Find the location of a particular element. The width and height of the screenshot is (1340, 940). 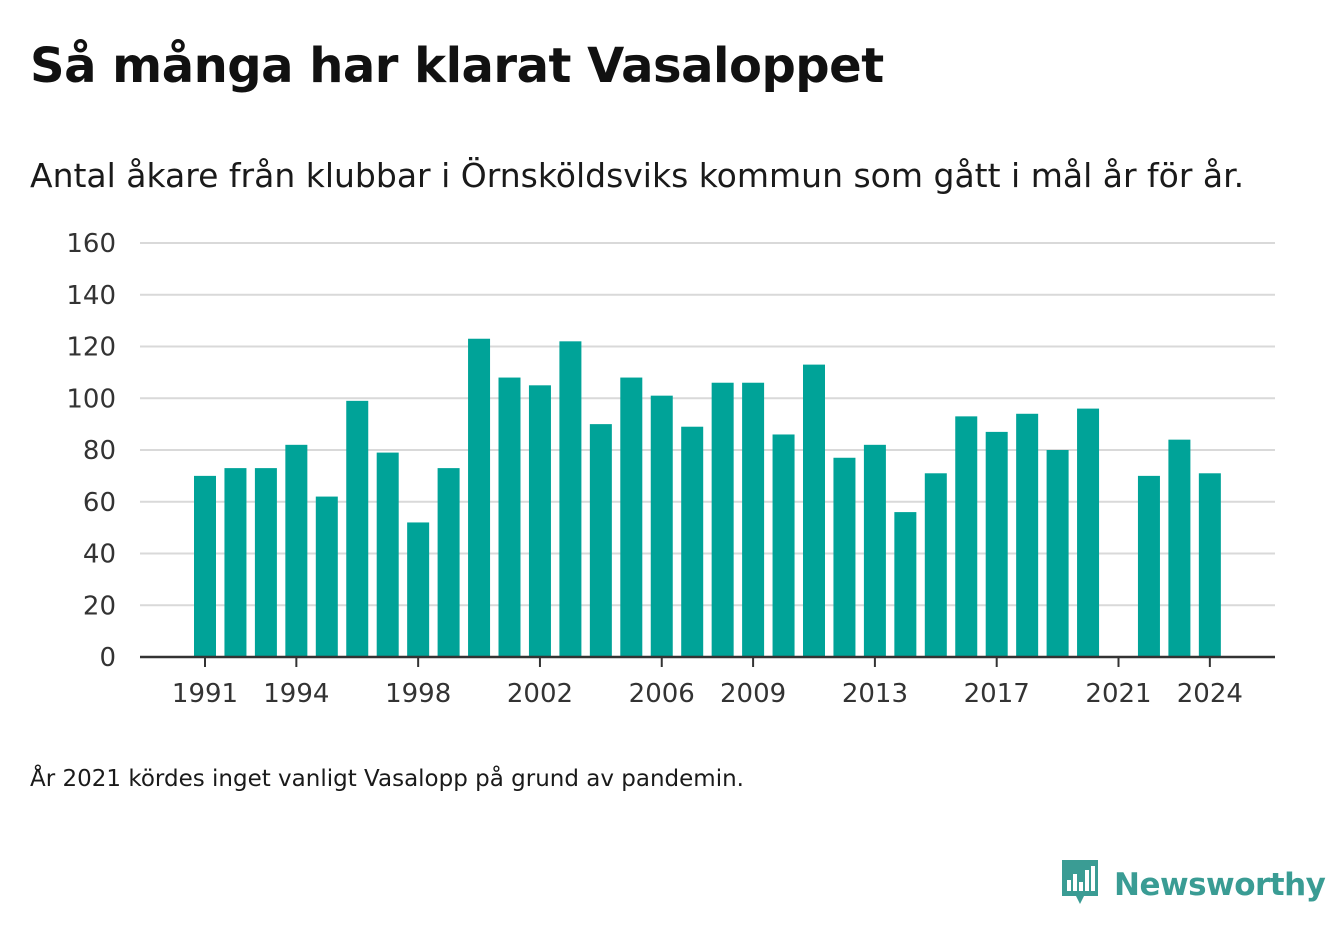

x-tick-label: 2017 is located at coordinates (997, 694).